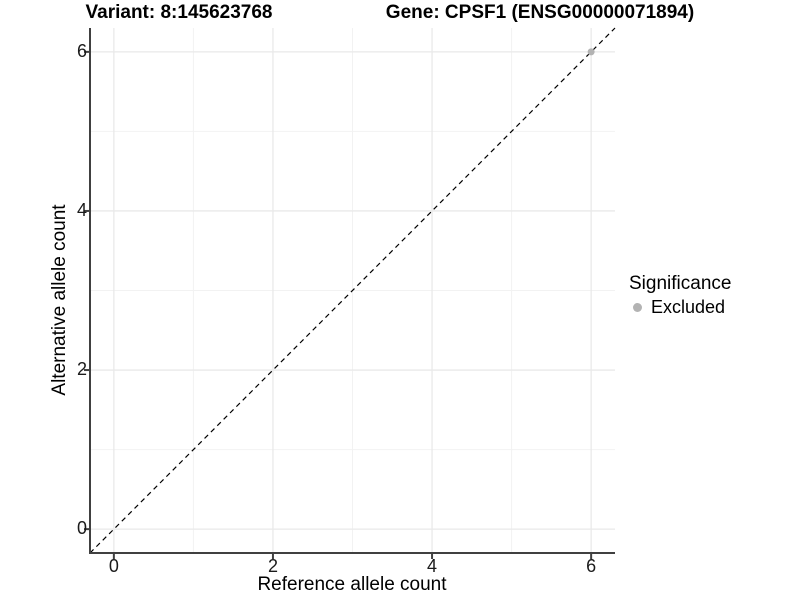 This screenshot has height=600, width=800. What do you see at coordinates (637, 307) in the screenshot?
I see `legend-point-icon` at bounding box center [637, 307].